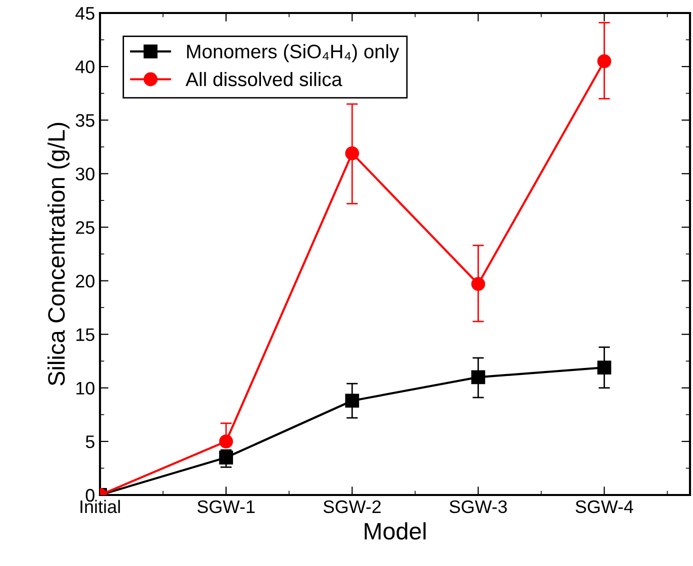 This screenshot has width=693, height=566. What do you see at coordinates (605, 507) in the screenshot?
I see `x-tick-label: SGW-4` at bounding box center [605, 507].